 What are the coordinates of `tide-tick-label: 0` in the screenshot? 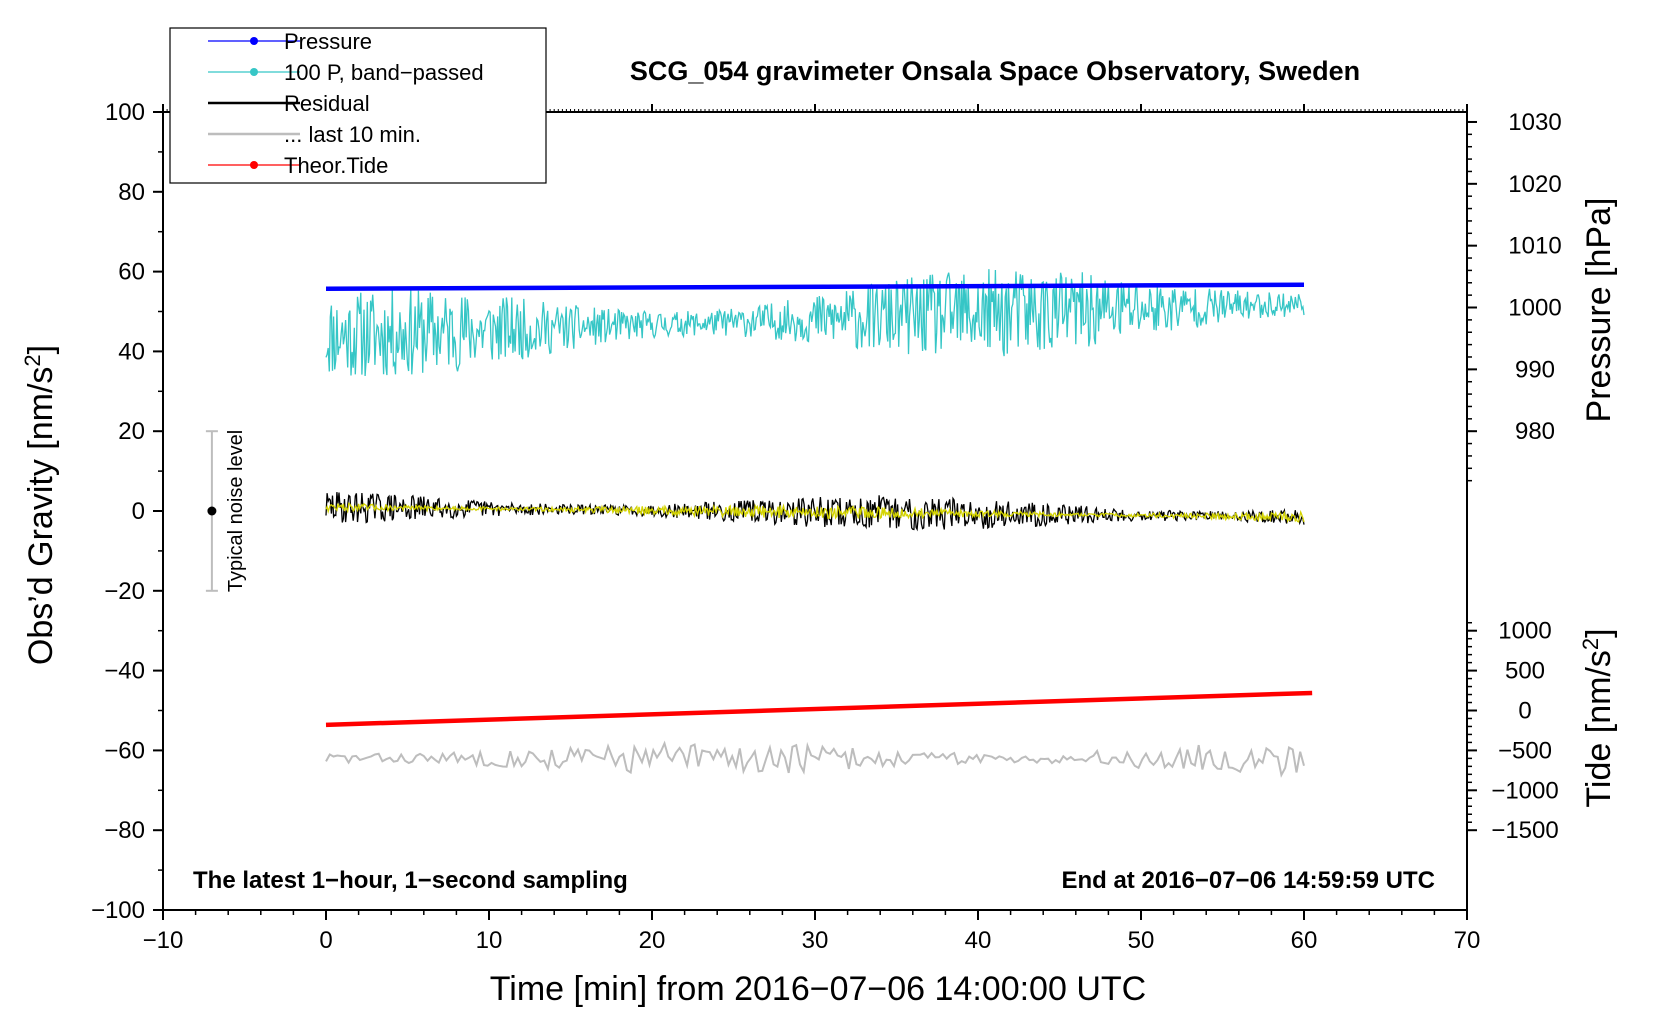 It's located at (1524, 711).